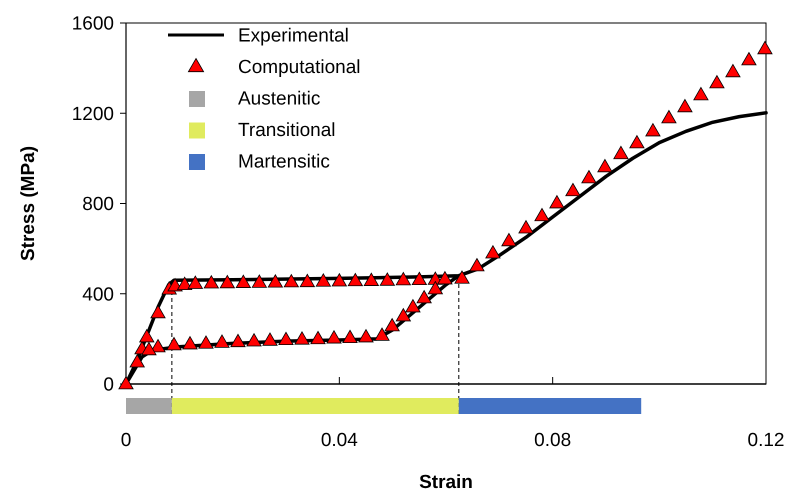  What do you see at coordinates (293, 36) in the screenshot?
I see `legend-label: Experimental` at bounding box center [293, 36].